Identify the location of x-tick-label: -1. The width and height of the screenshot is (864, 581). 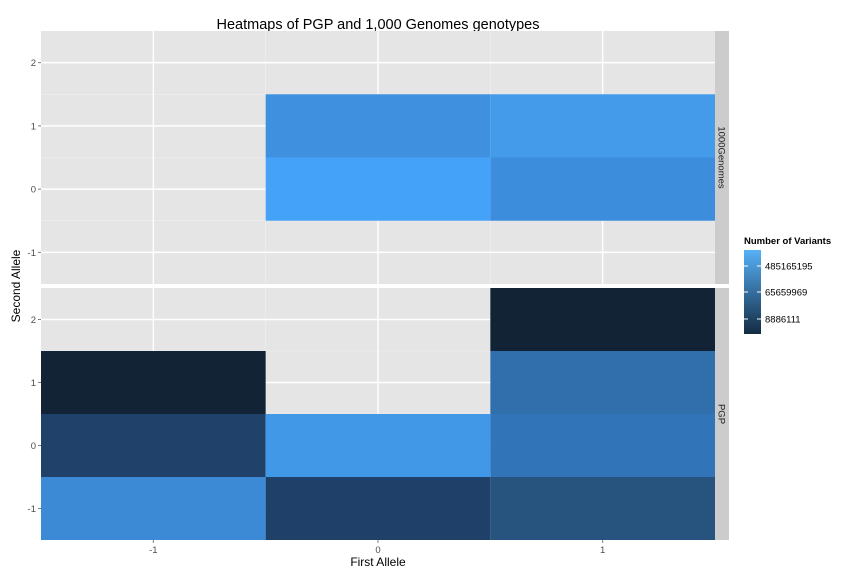
(153, 550).